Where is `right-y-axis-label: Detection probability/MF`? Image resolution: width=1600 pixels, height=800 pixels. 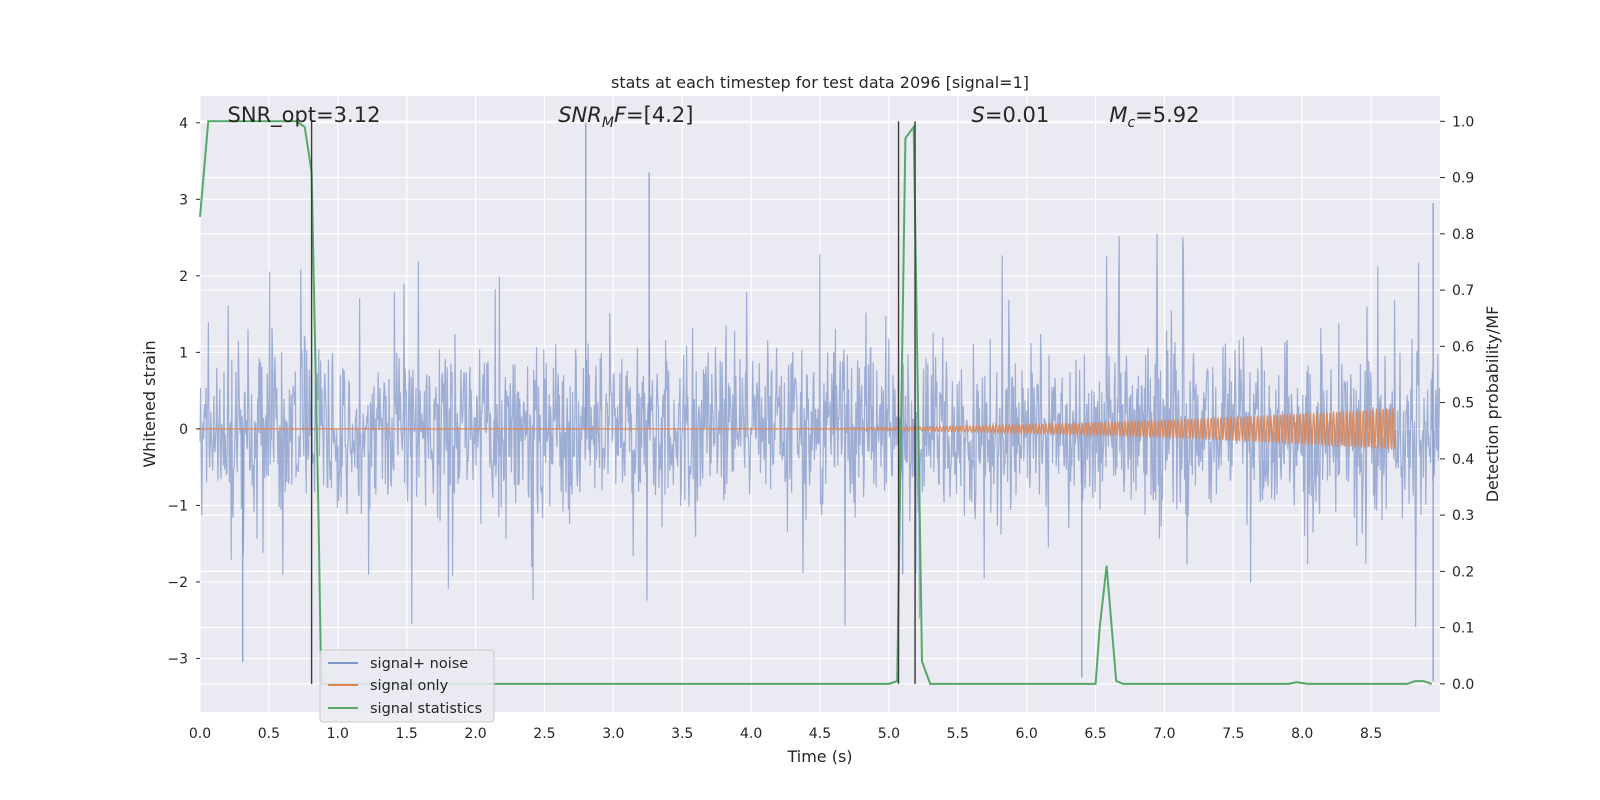 right-y-axis-label: Detection probability/MF is located at coordinates (1492, 404).